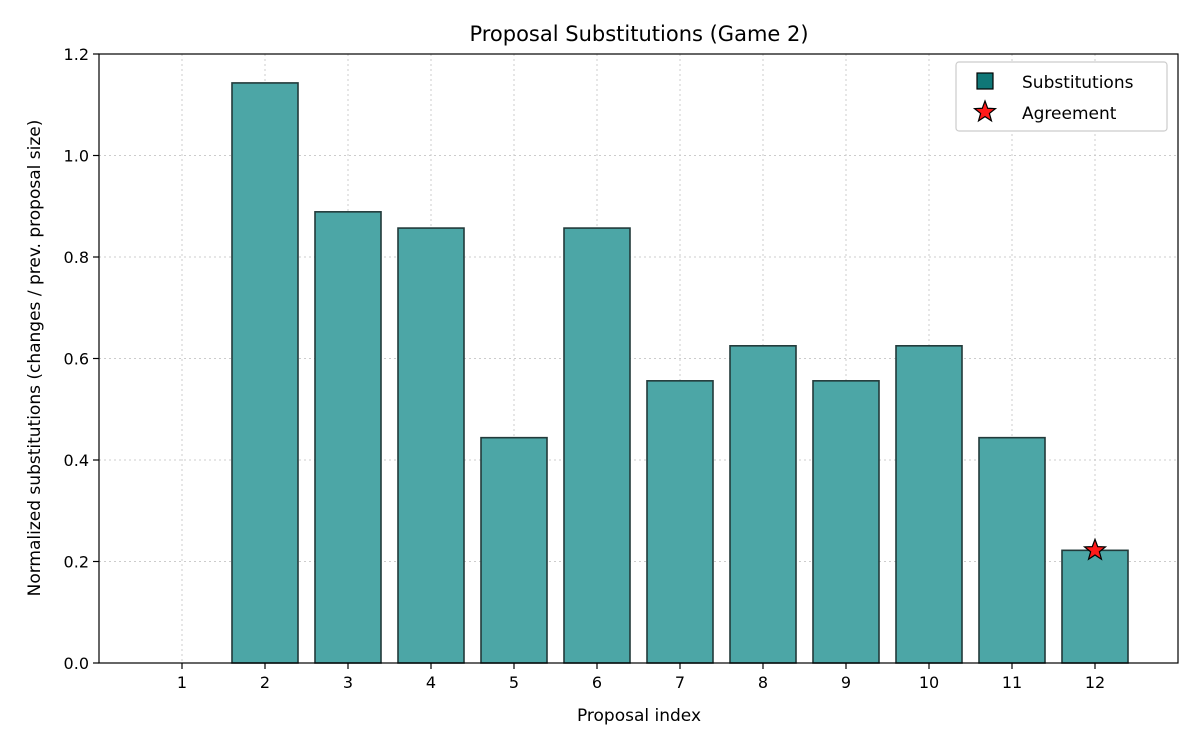 This screenshot has width=1200, height=750. I want to click on x-tick-label: 3, so click(348, 682).